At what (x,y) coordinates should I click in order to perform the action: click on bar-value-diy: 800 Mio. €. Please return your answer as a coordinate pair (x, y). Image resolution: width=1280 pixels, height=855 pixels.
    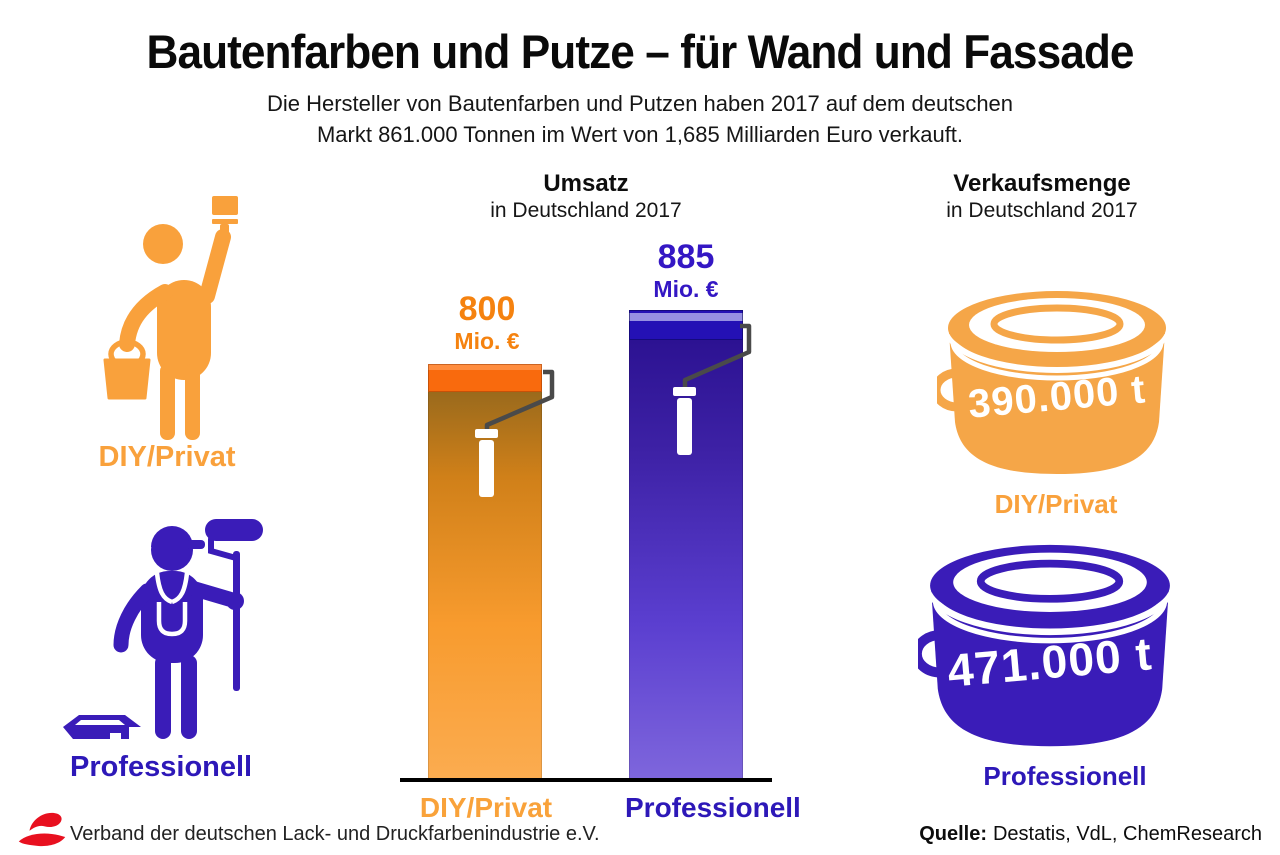
    Looking at the image, I should click on (487, 322).